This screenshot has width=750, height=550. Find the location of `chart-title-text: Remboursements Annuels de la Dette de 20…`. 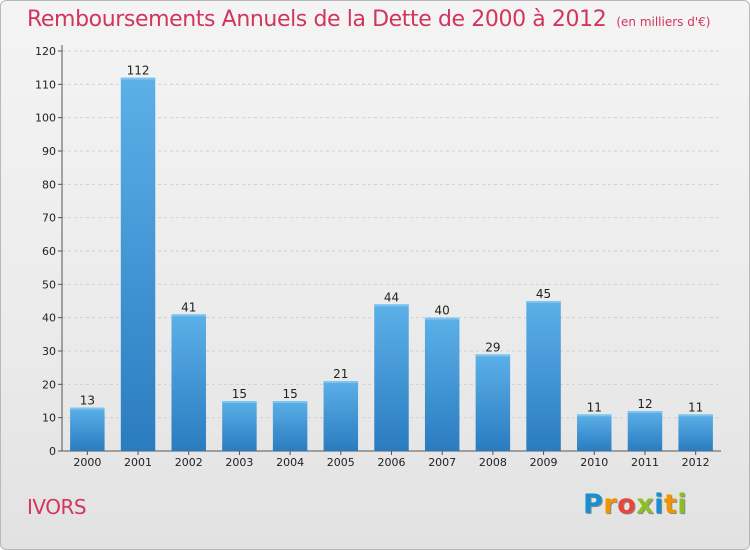

chart-title-text: Remboursements Annuels de la Dette de 20… is located at coordinates (317, 19).